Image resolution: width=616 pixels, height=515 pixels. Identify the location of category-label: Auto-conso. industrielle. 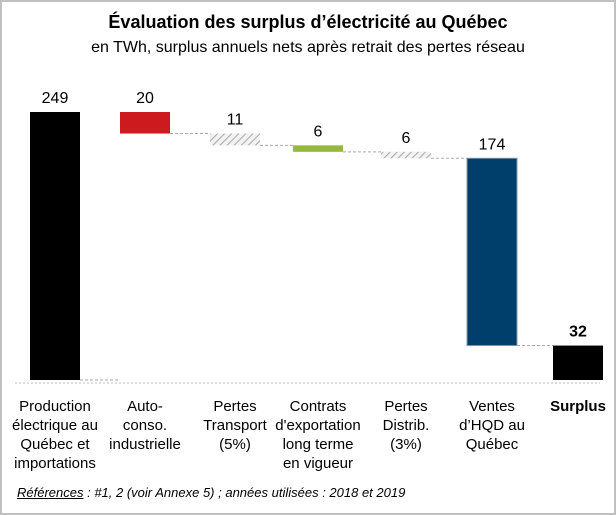
(145, 425).